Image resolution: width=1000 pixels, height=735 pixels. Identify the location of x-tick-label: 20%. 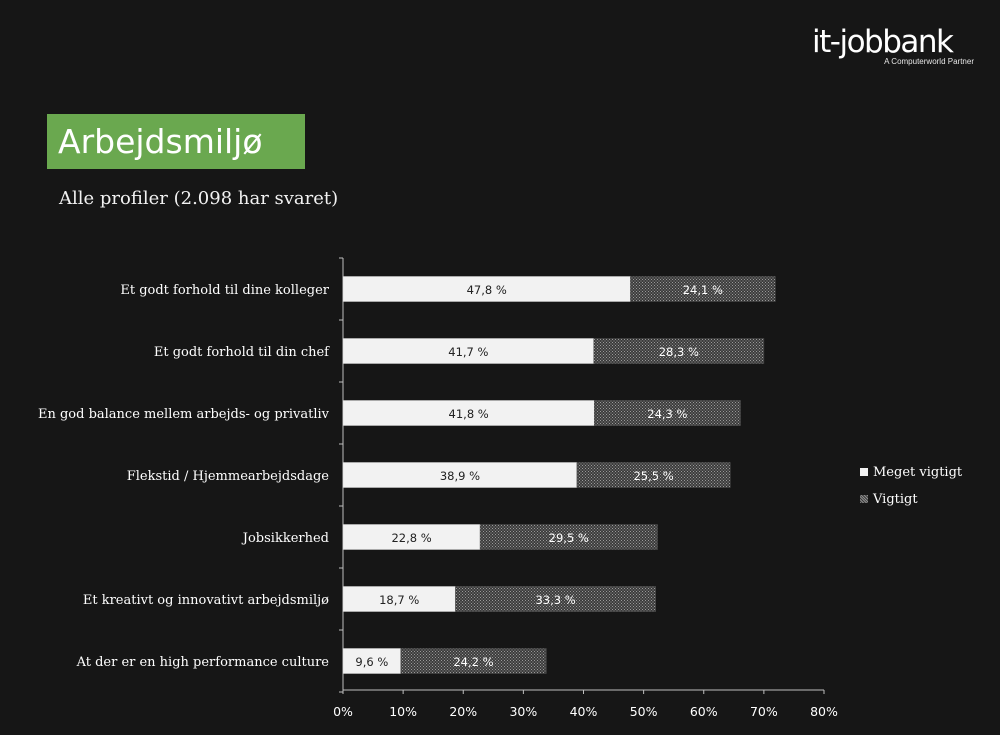
(463, 711).